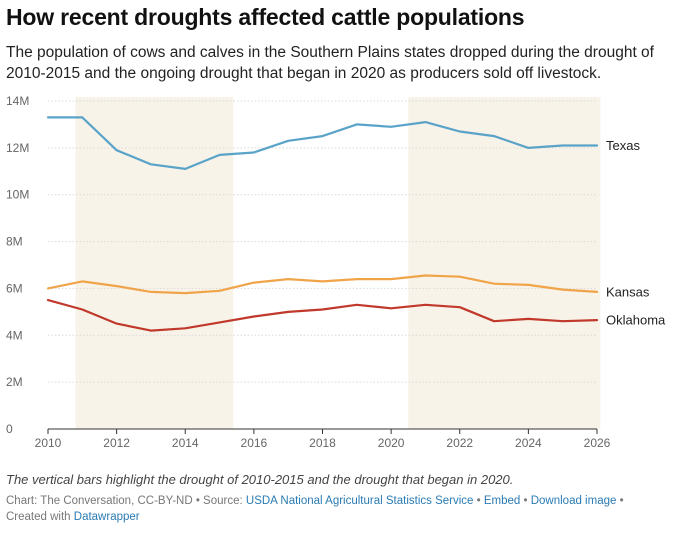  I want to click on x-tick-label: 2016, so click(254, 443).